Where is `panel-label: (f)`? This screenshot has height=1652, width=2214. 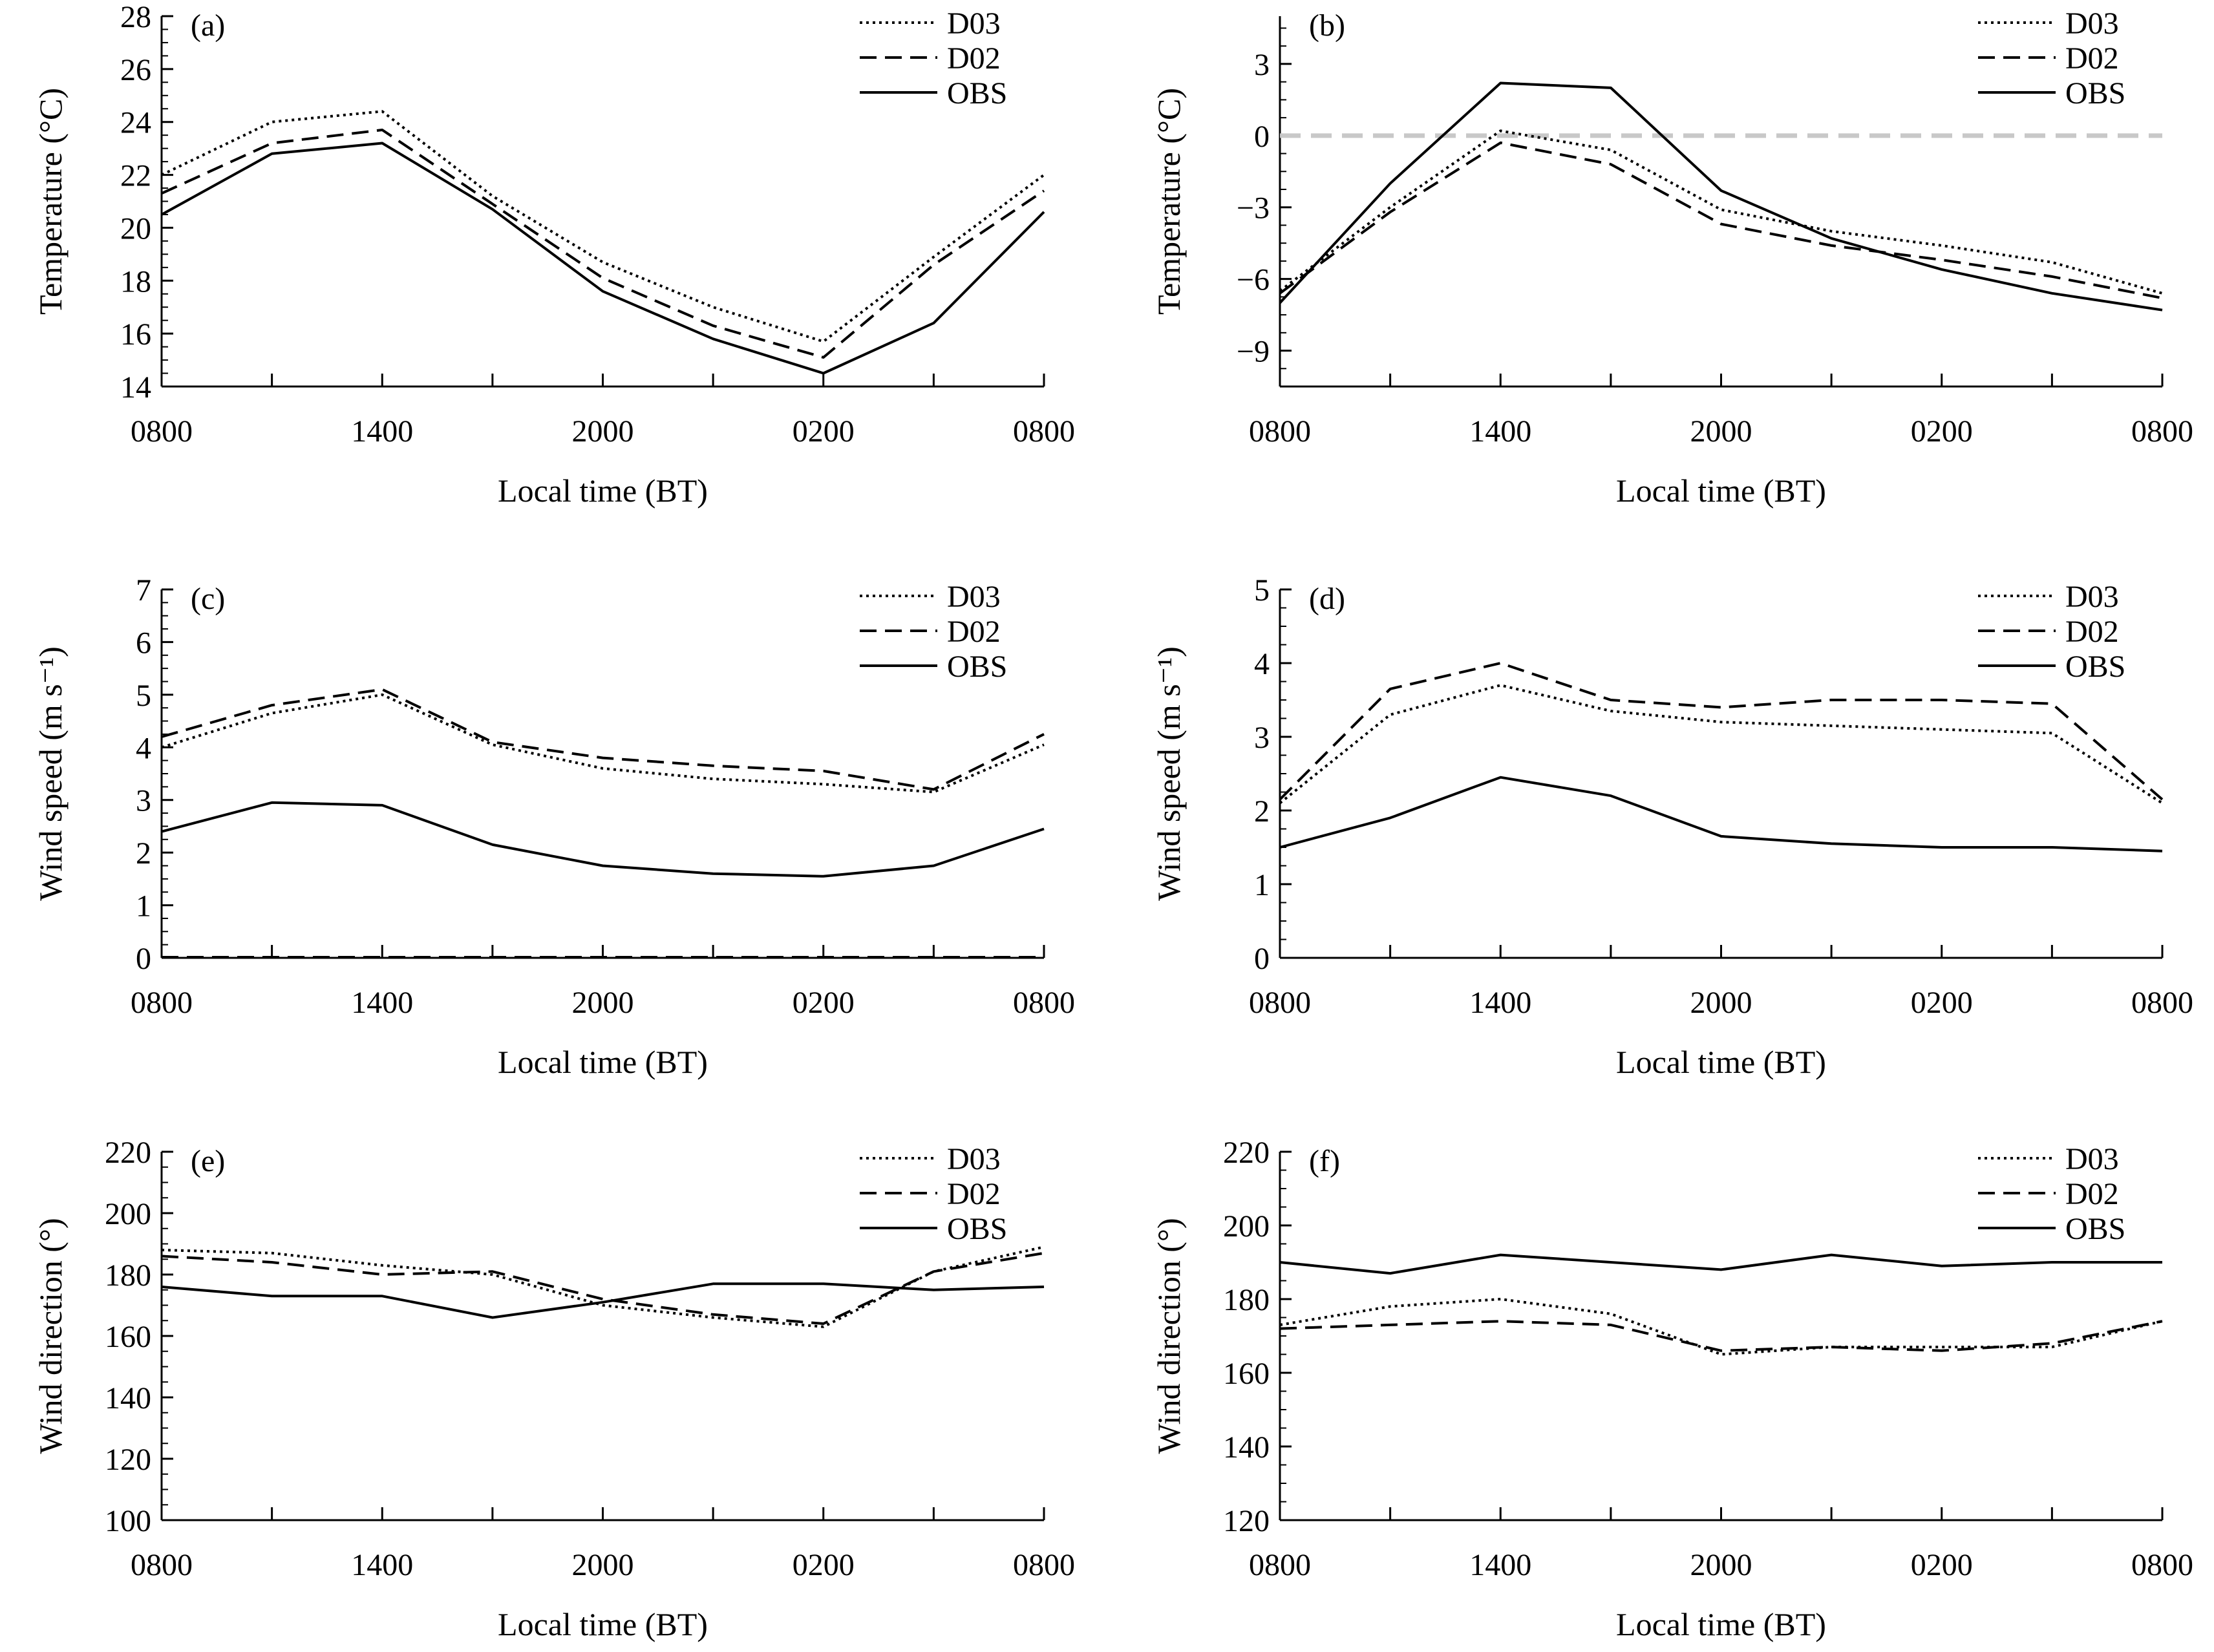
panel-label: (f) is located at coordinates (1324, 1161).